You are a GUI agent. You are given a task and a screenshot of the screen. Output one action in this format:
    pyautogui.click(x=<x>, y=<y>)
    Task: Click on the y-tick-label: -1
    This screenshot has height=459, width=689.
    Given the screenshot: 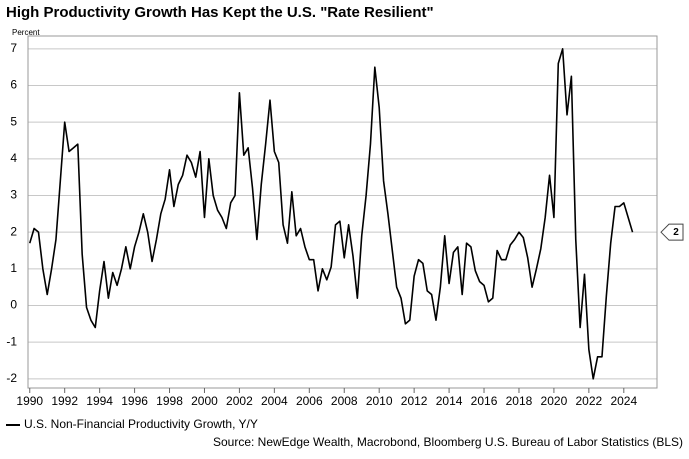 What is the action you would take?
    pyautogui.click(x=11, y=341)
    